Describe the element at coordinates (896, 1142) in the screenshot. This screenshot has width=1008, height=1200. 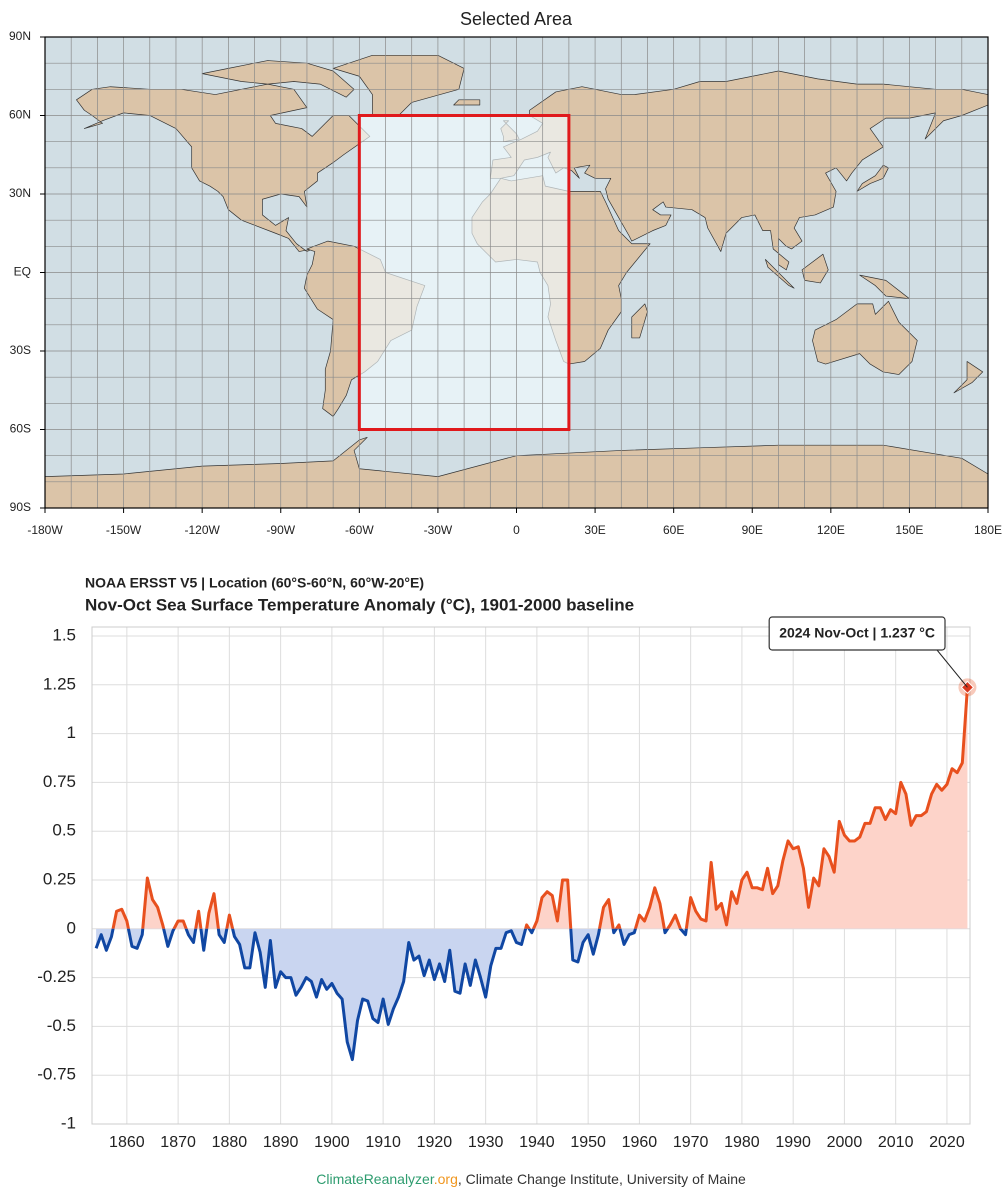
I see `x-tick-label: 2010` at that location.